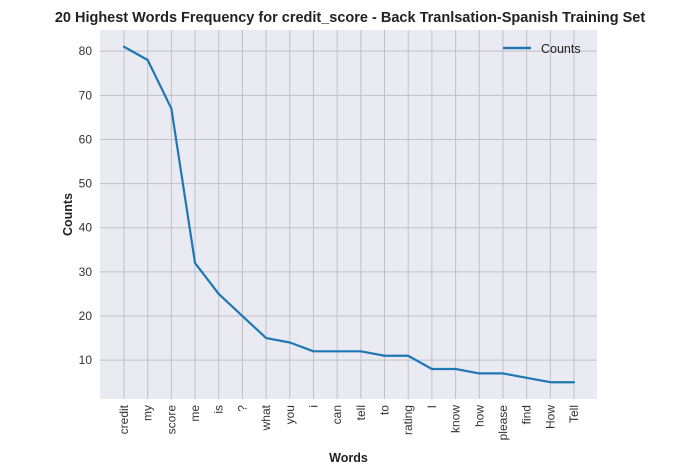 The image size is (698, 475). Describe the element at coordinates (348, 458) in the screenshot. I see `x-axis-label: Words` at that location.